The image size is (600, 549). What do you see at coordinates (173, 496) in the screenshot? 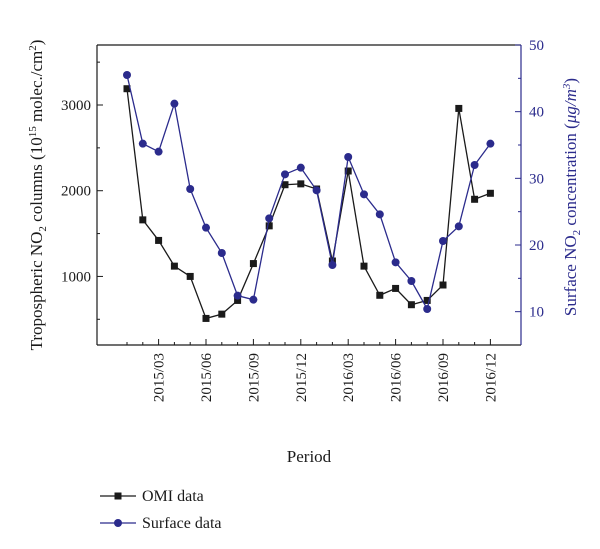
I see `legend-label-omi-data: OMI data` at bounding box center [173, 496].